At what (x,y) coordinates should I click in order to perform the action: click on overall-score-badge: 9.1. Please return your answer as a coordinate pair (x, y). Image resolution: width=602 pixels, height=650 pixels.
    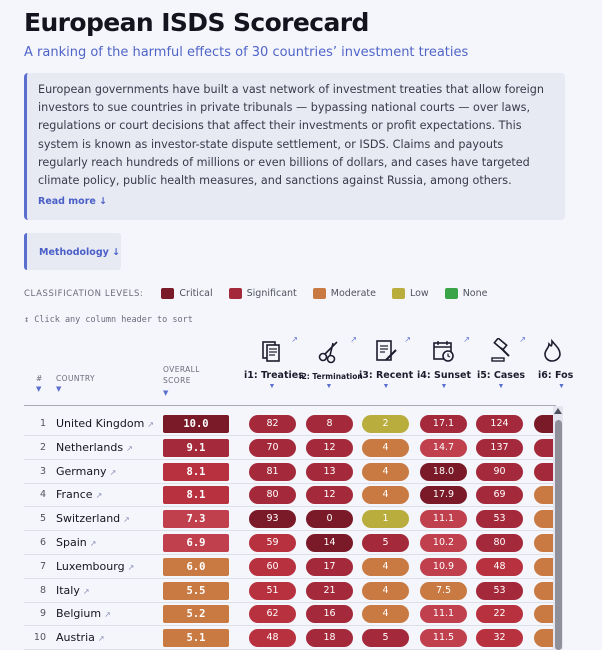
    Looking at the image, I should click on (196, 448).